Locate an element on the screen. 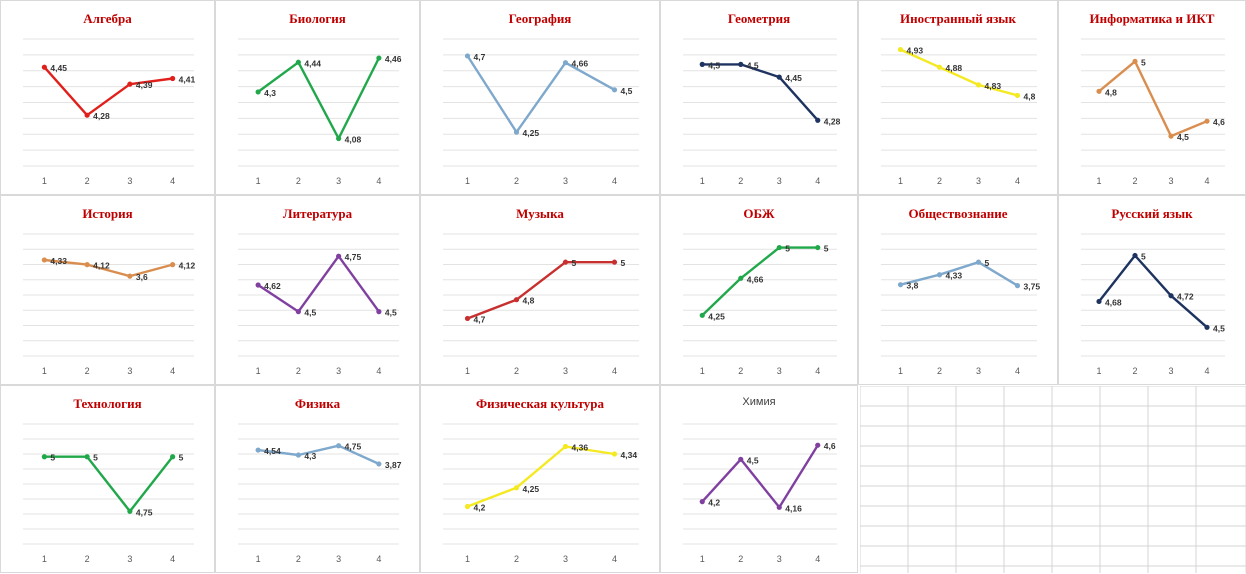 This screenshot has width=1246, height=574. chart-title: Иностранный язык is located at coordinates (958, 18).